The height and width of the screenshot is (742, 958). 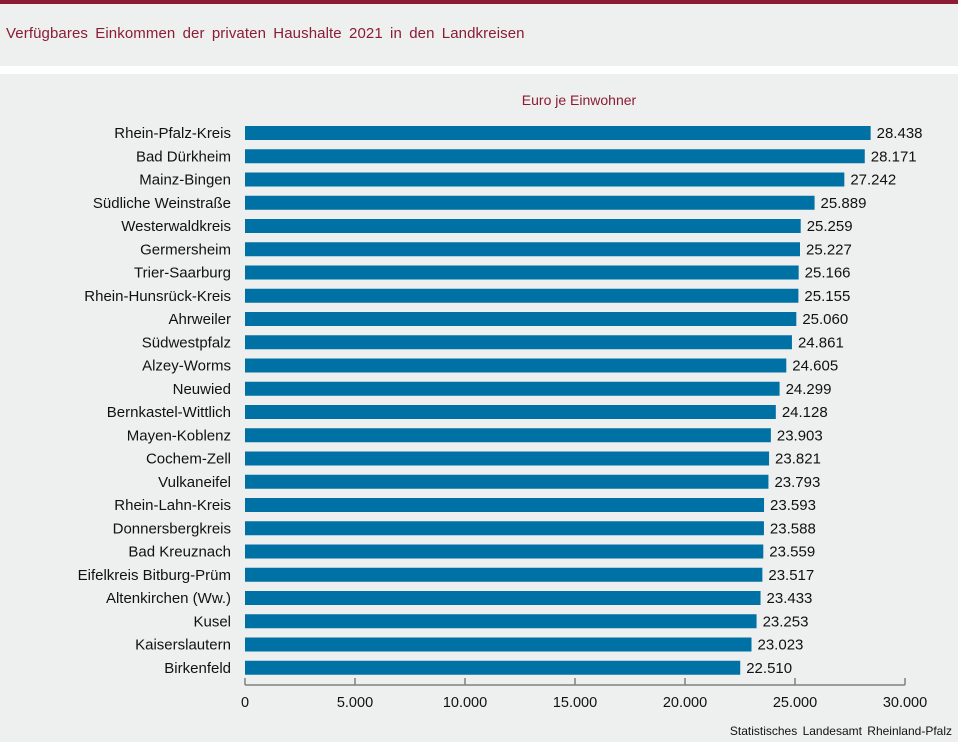 What do you see at coordinates (873, 180) in the screenshot?
I see `value-label: 27.242` at bounding box center [873, 180].